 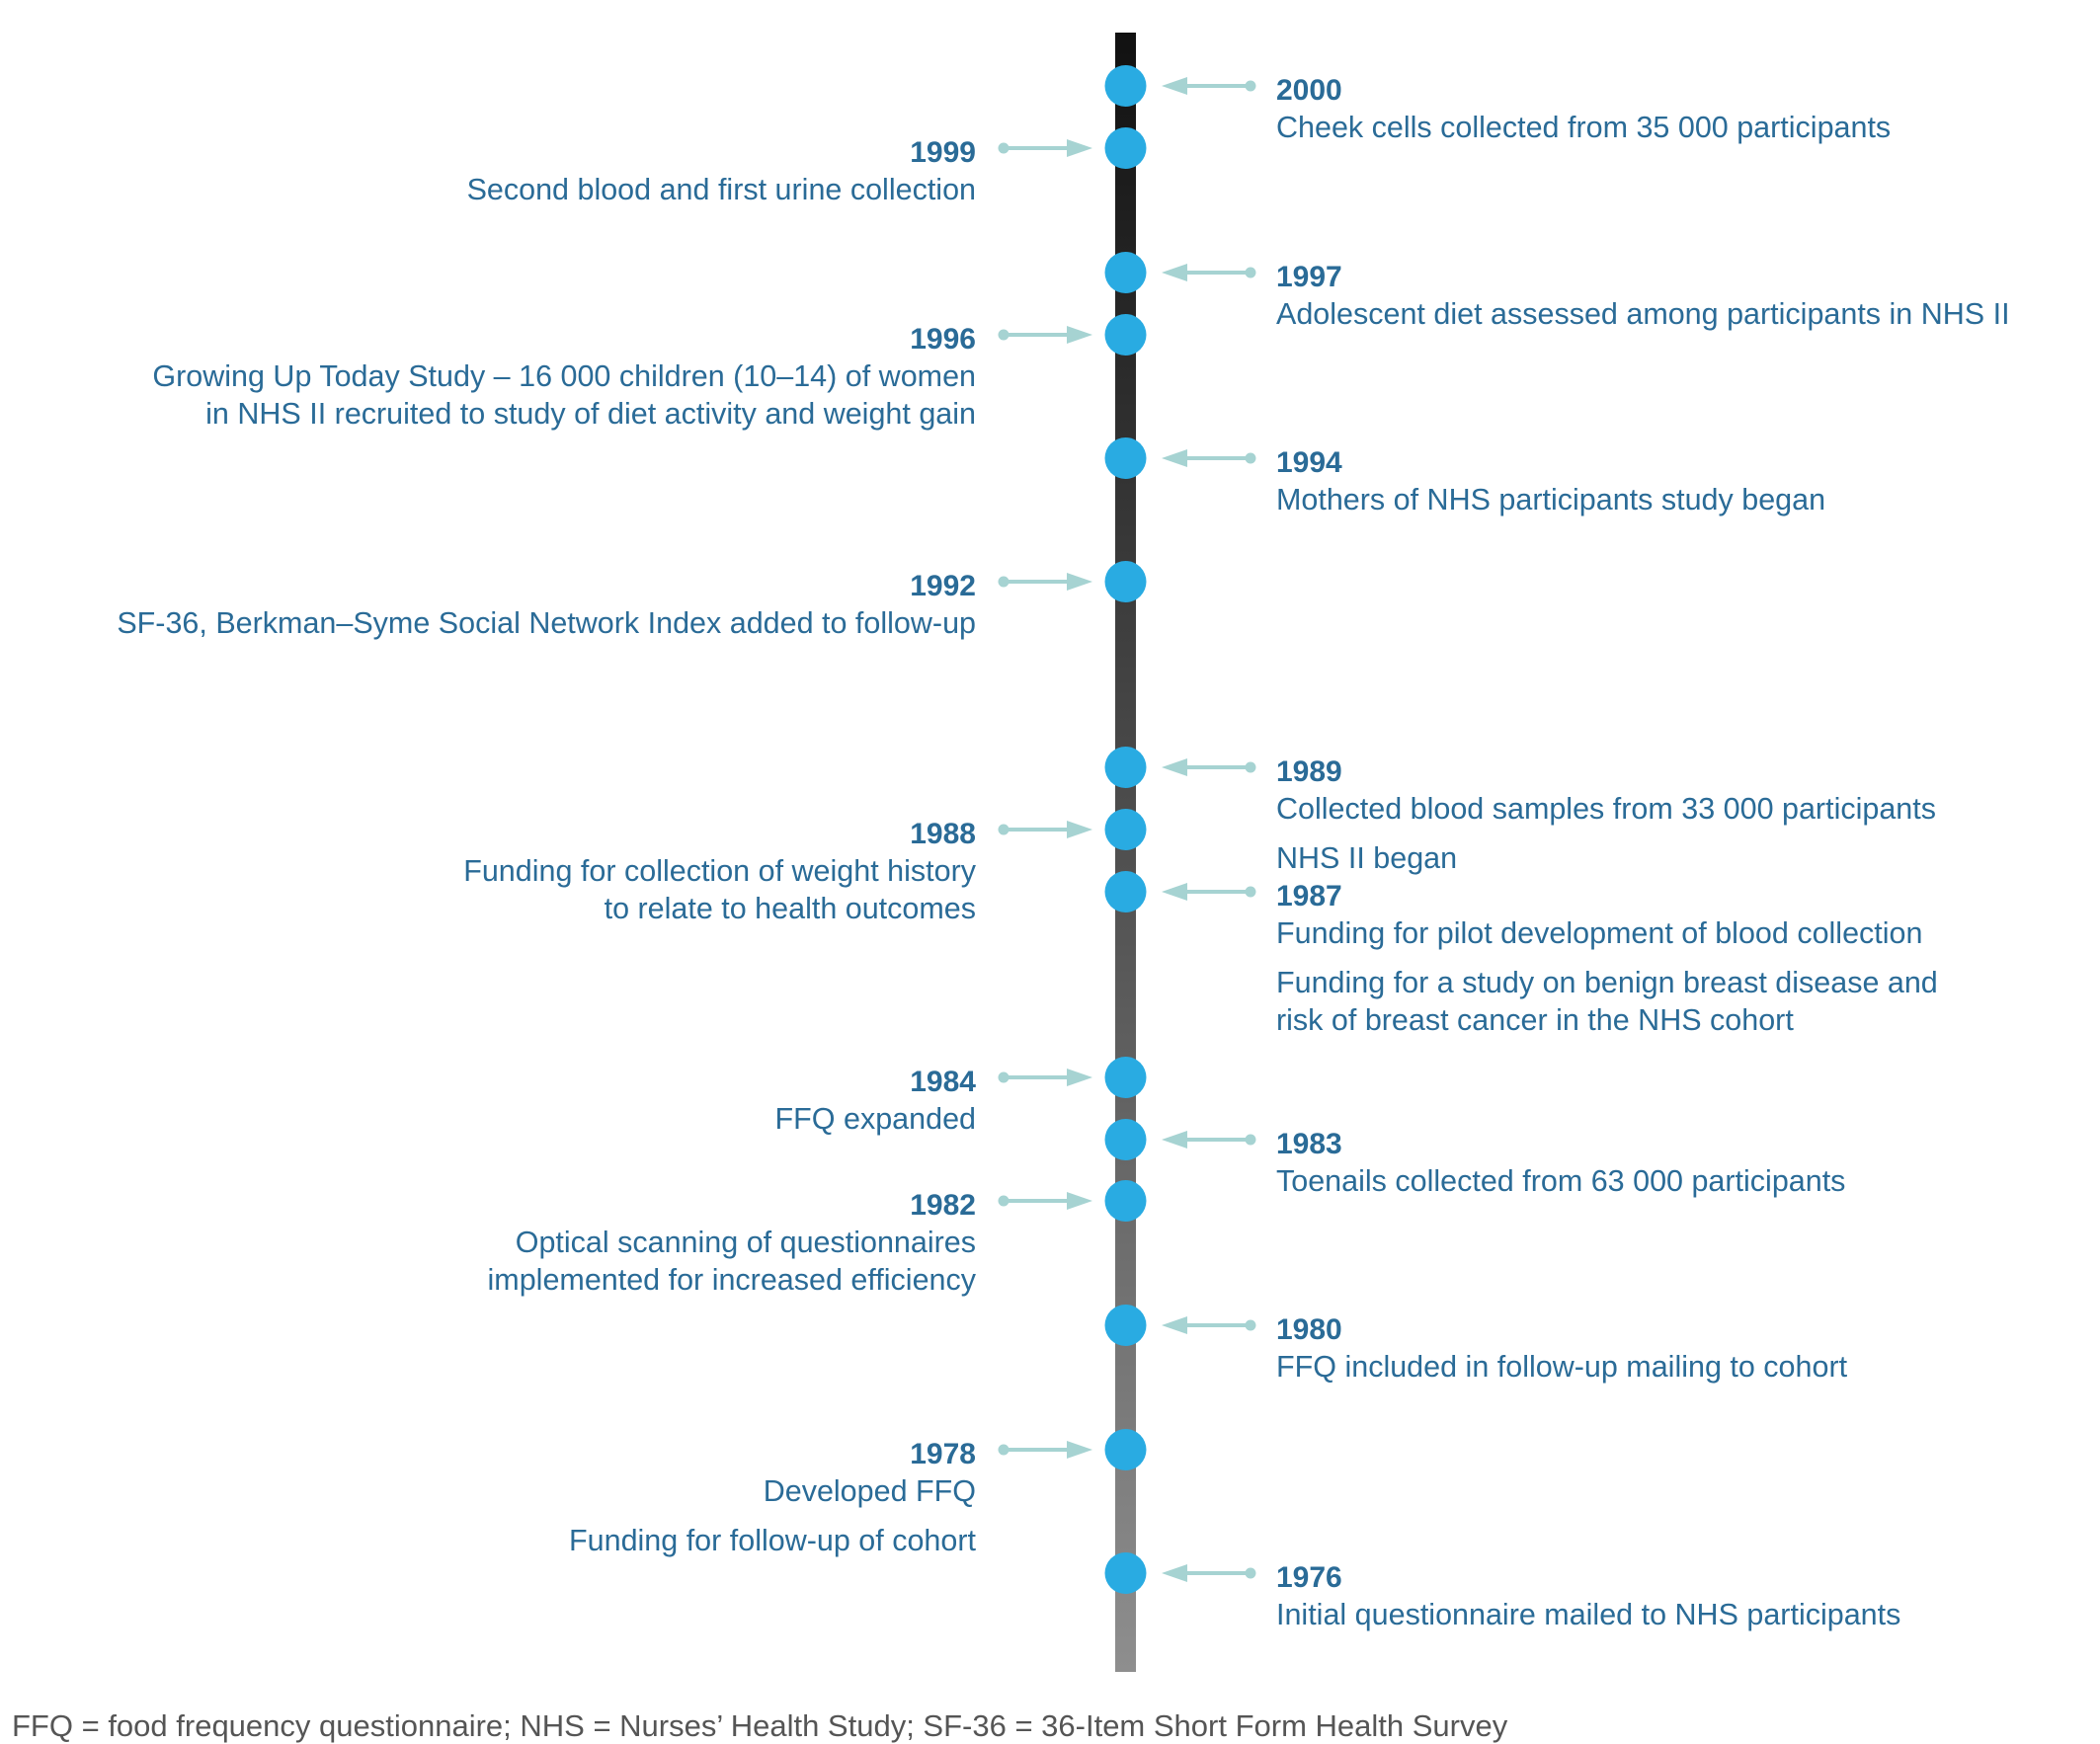 I want to click on event-year-1997: 1997, so click(x=1309, y=277).